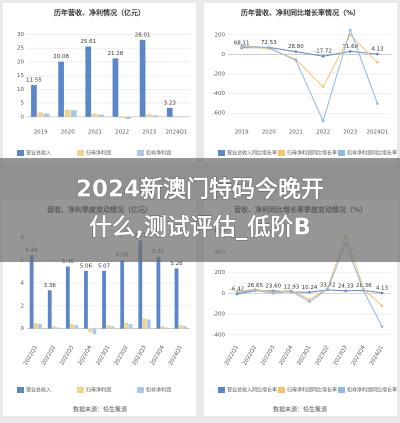 The image size is (400, 423). Describe the element at coordinates (350, 47) in the screenshot. I see `value-label: 31.60` at that location.